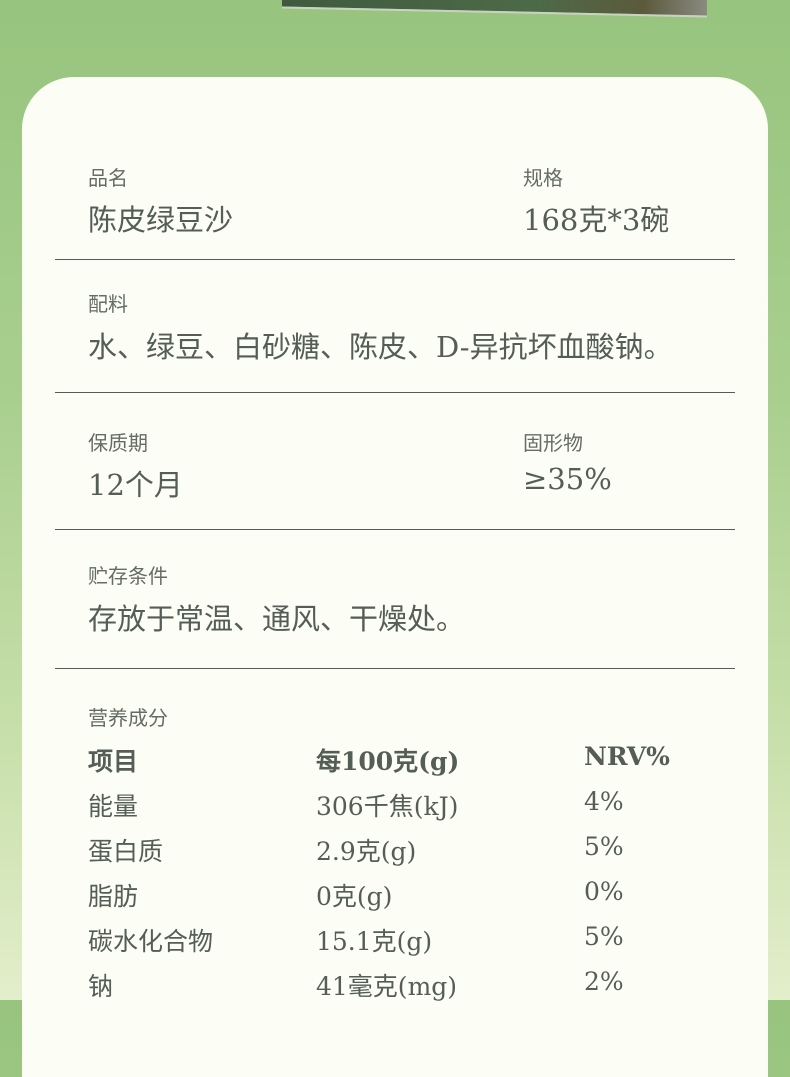 This screenshot has width=790, height=1077. Describe the element at coordinates (604, 981) in the screenshot. I see `nutrient-nrv: 2%` at that location.